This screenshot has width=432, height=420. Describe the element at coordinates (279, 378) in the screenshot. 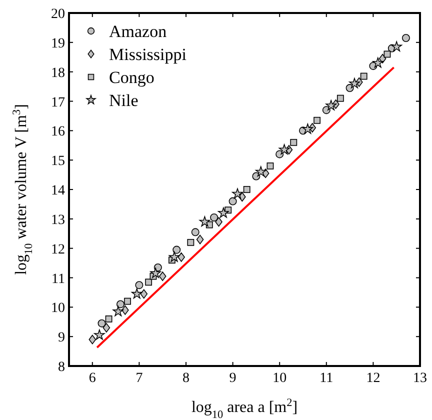

I see `x-tick-label: 10` at that location.